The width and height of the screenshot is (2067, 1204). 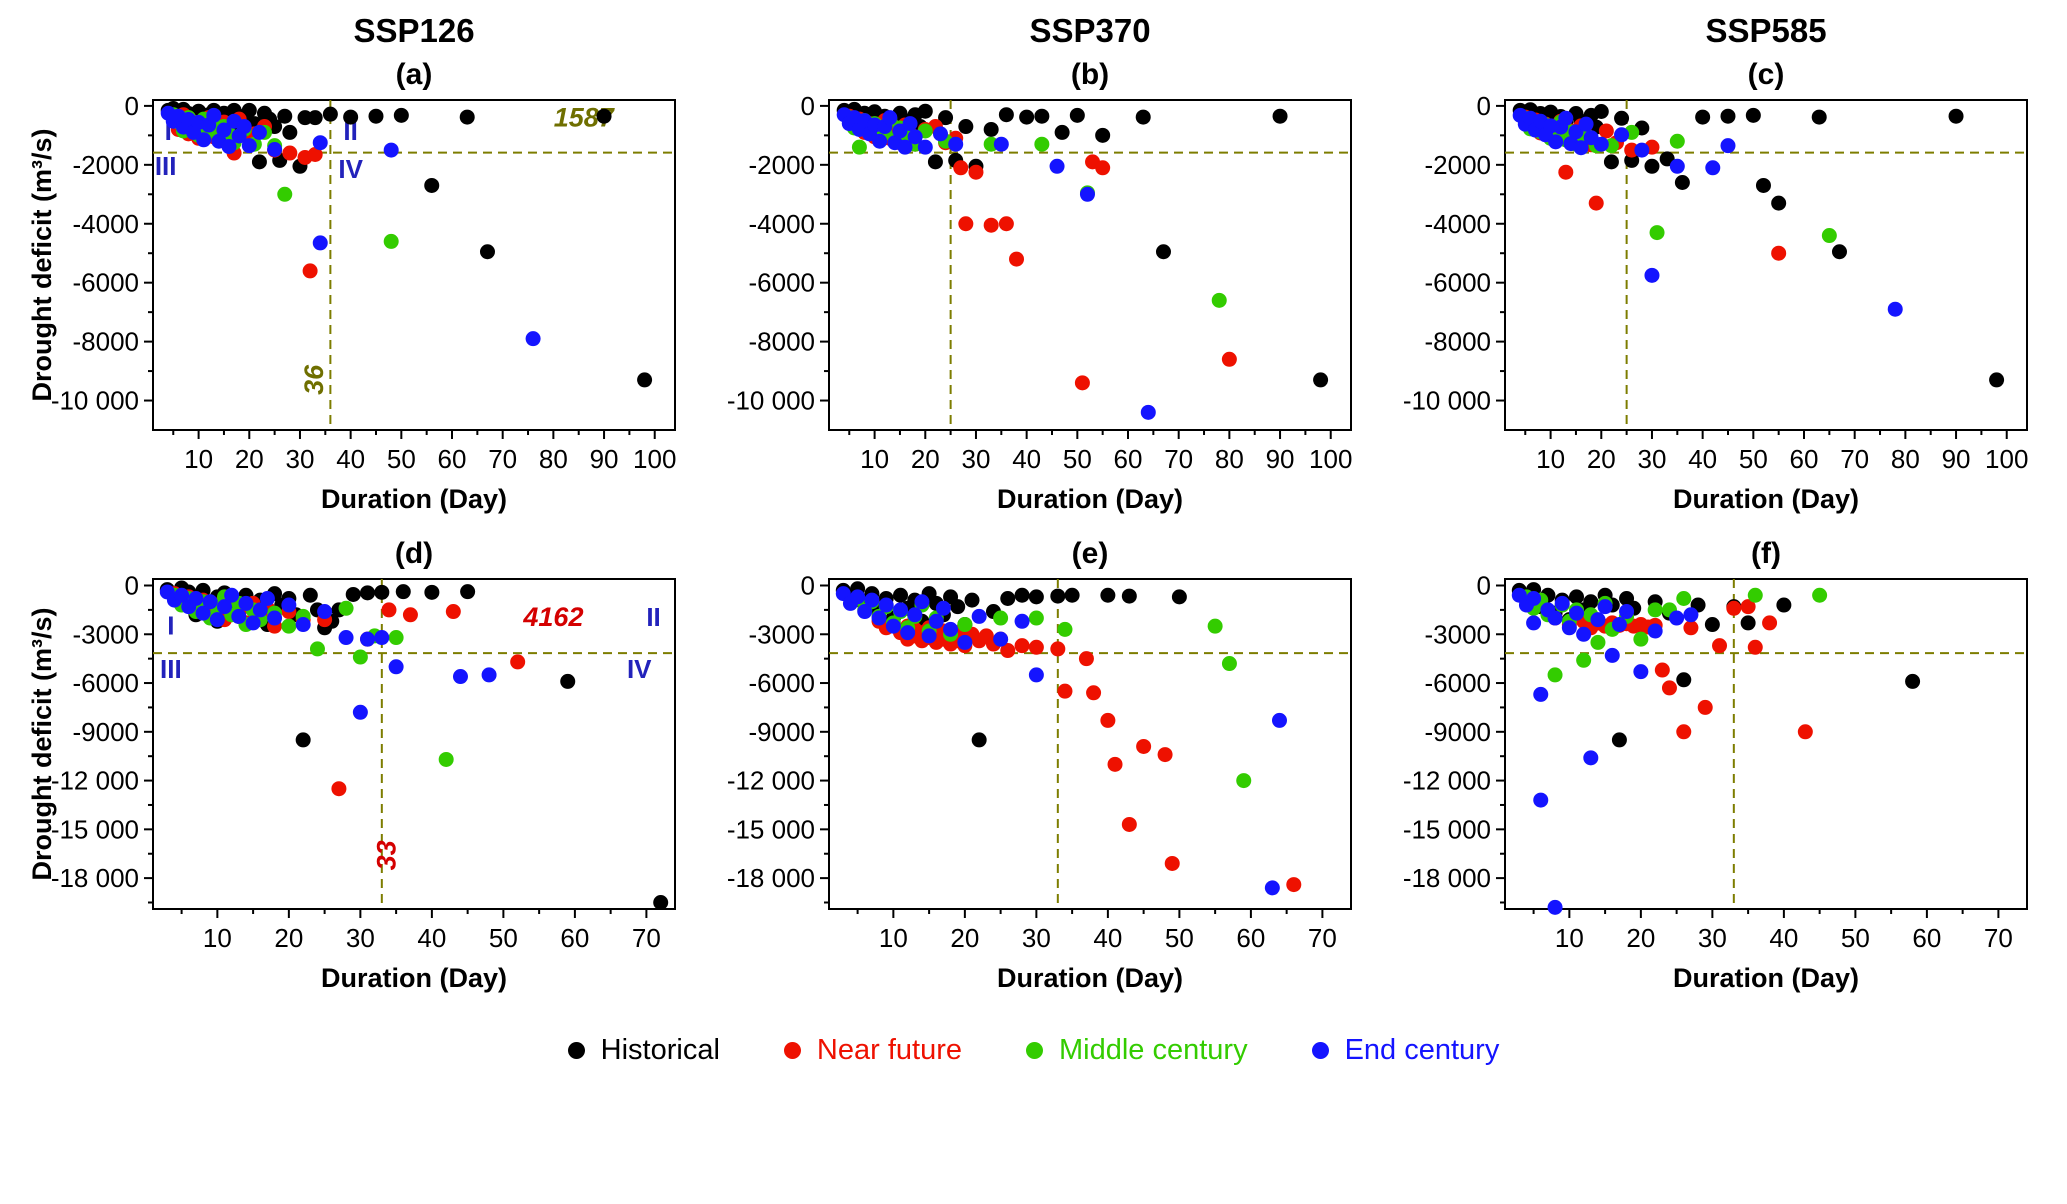 What do you see at coordinates (1457, 224) in the screenshot?
I see `y-tick-label: -4000` at bounding box center [1457, 224].